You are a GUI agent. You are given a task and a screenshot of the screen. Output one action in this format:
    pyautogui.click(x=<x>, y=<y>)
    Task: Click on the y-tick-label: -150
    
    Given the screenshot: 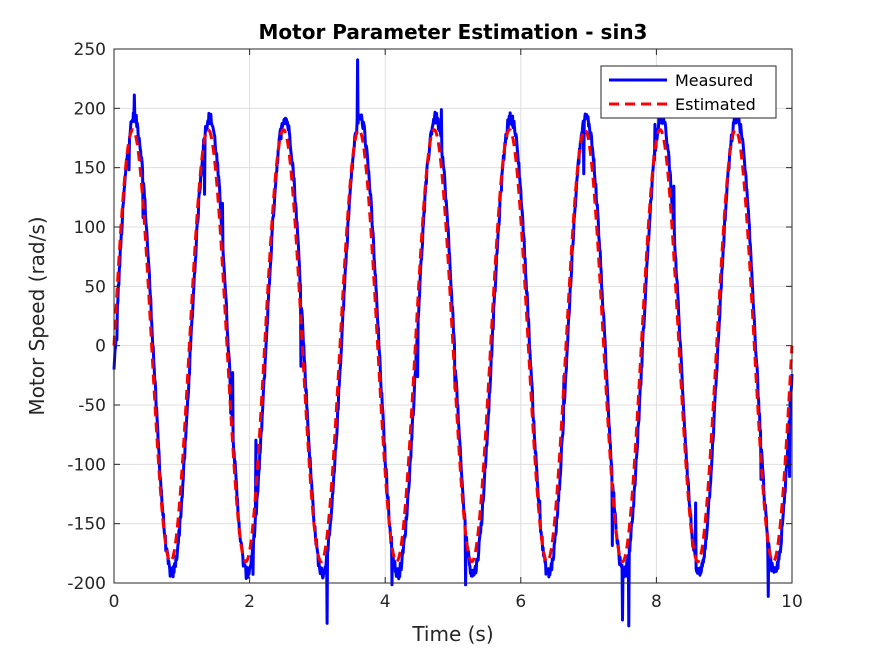 What is the action you would take?
    pyautogui.click(x=86, y=525)
    